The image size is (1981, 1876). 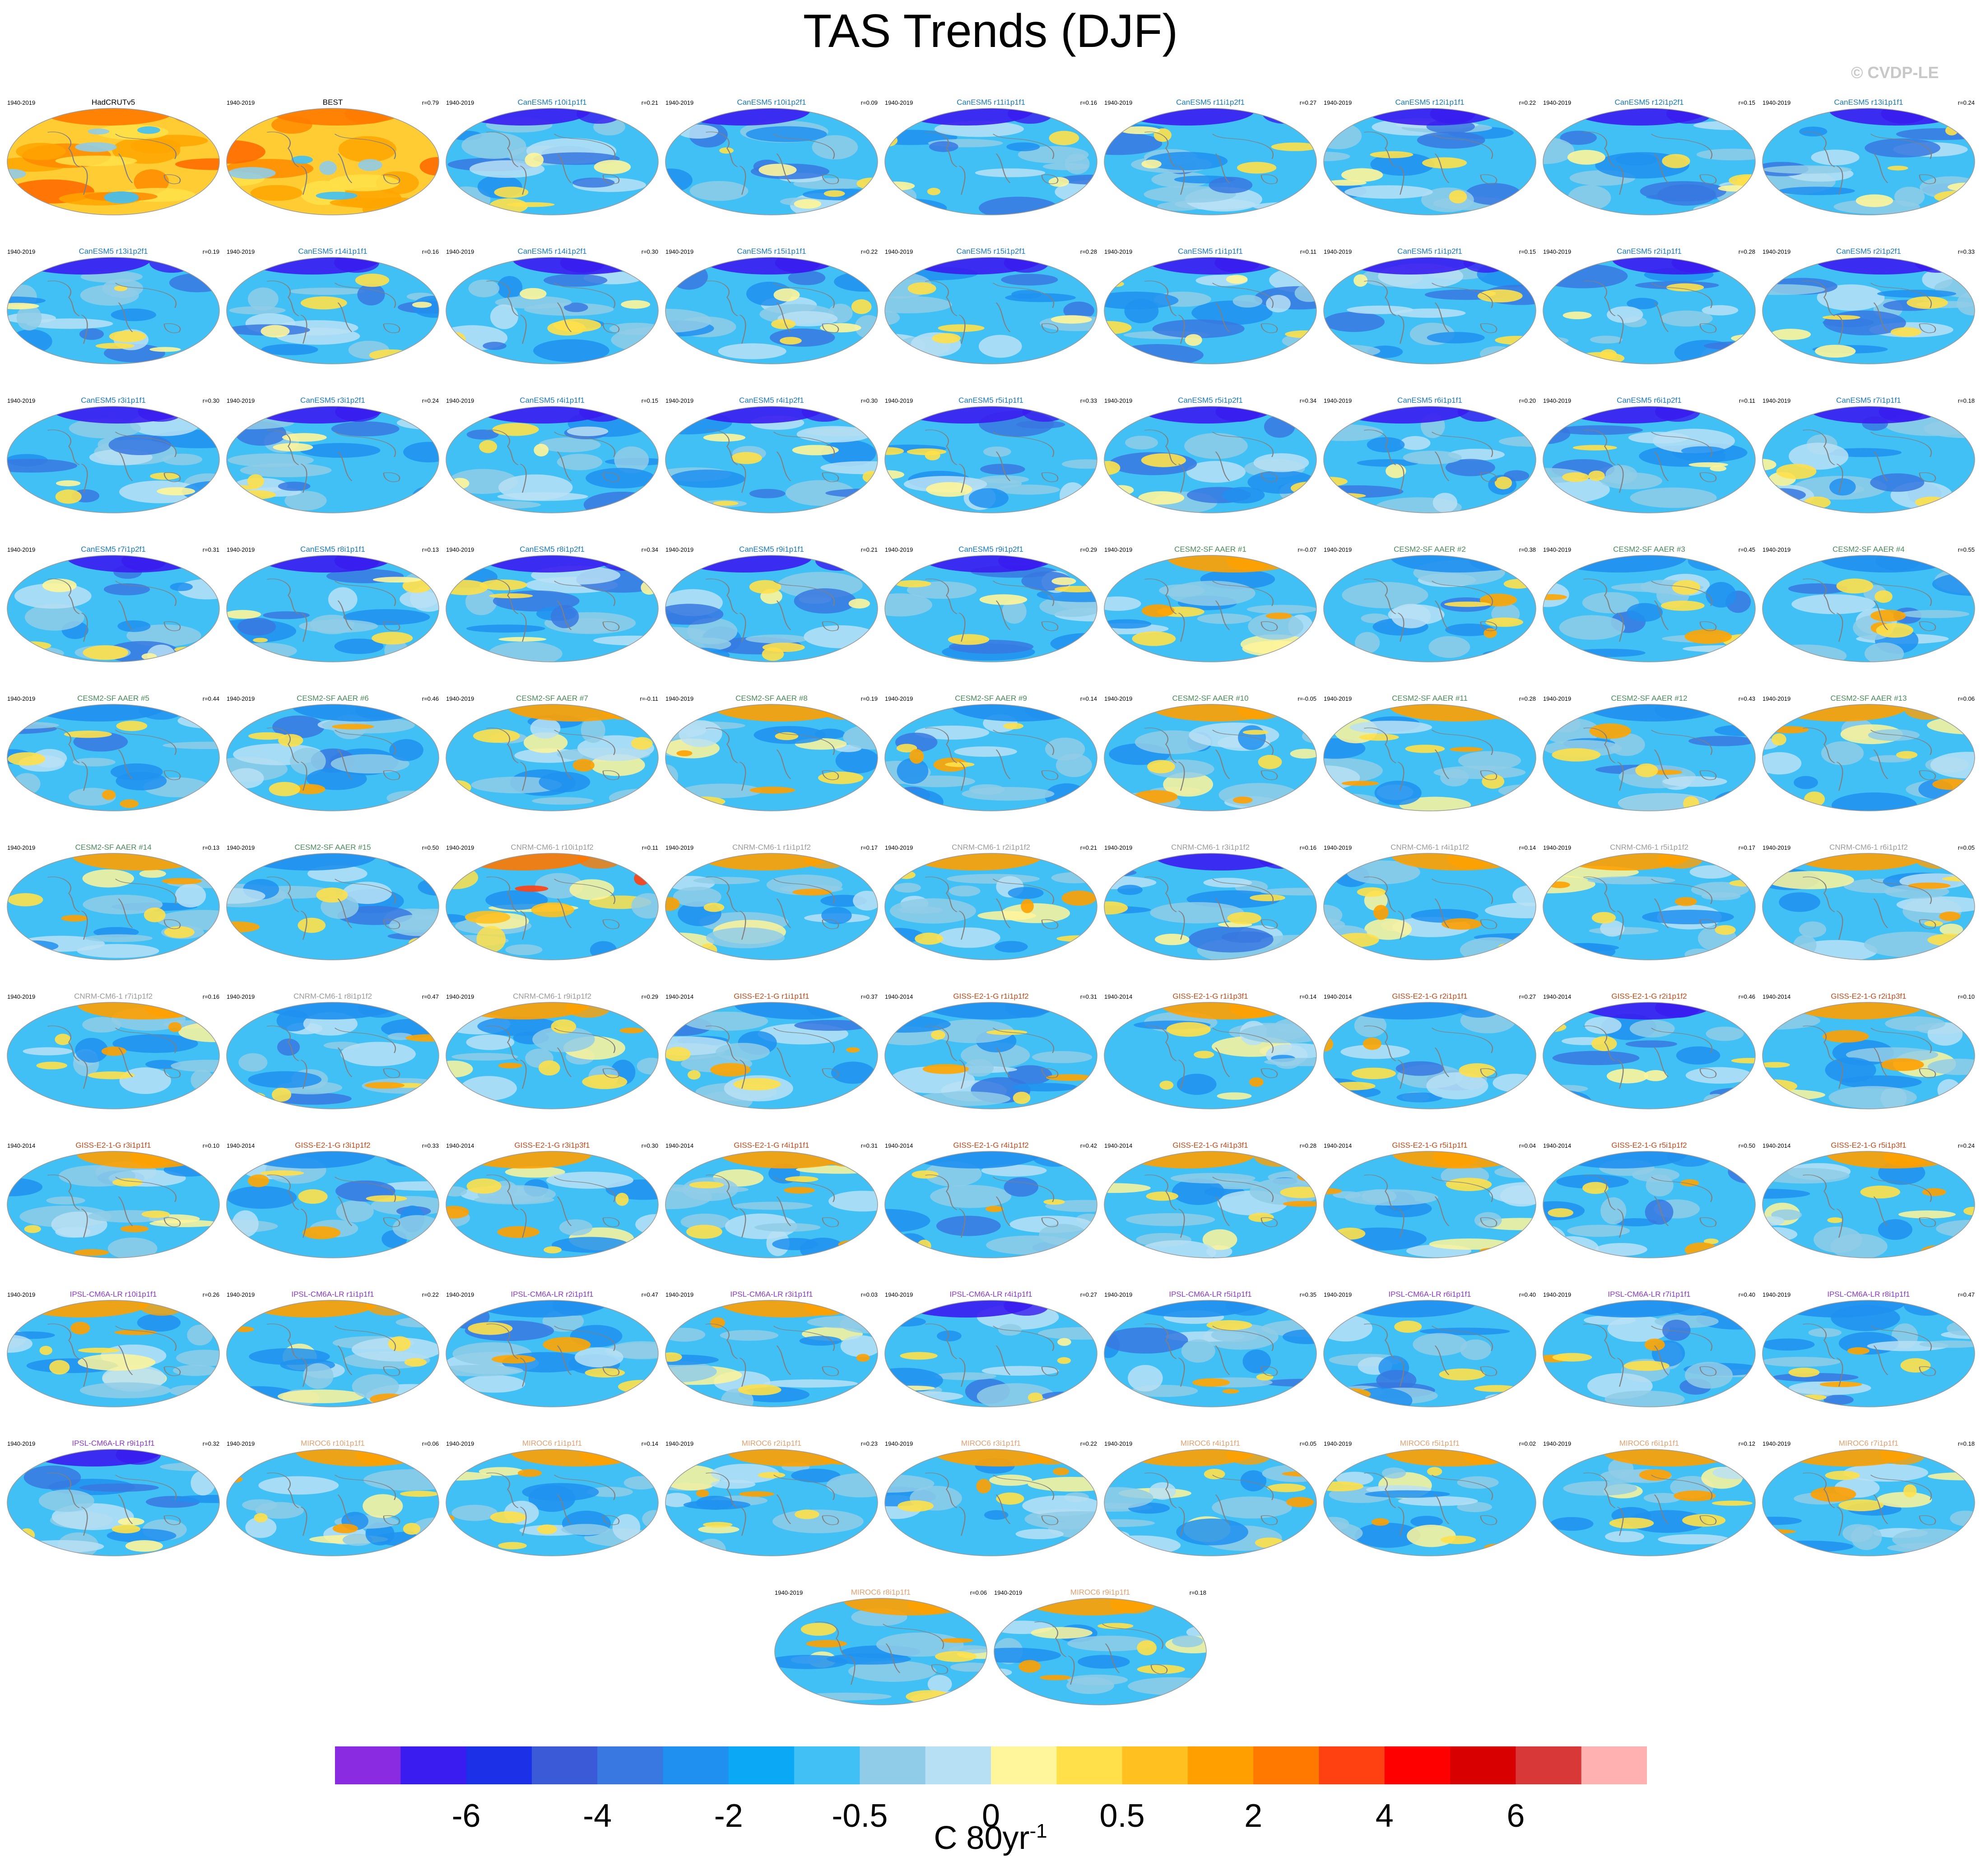 I want to click on panel-title: CanESM5 r2i1p2f1, so click(x=1868, y=252).